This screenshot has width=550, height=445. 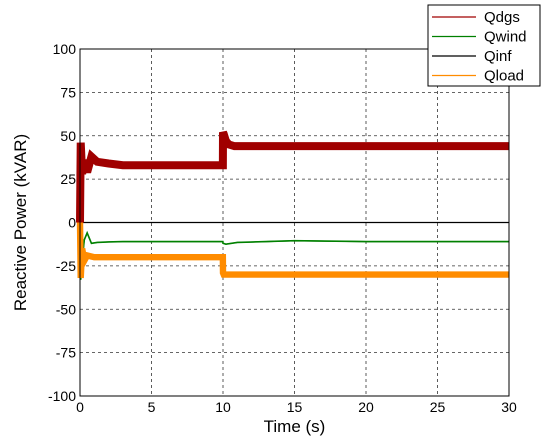 What do you see at coordinates (65, 49) in the screenshot?
I see `y-tick-label: 100` at bounding box center [65, 49].